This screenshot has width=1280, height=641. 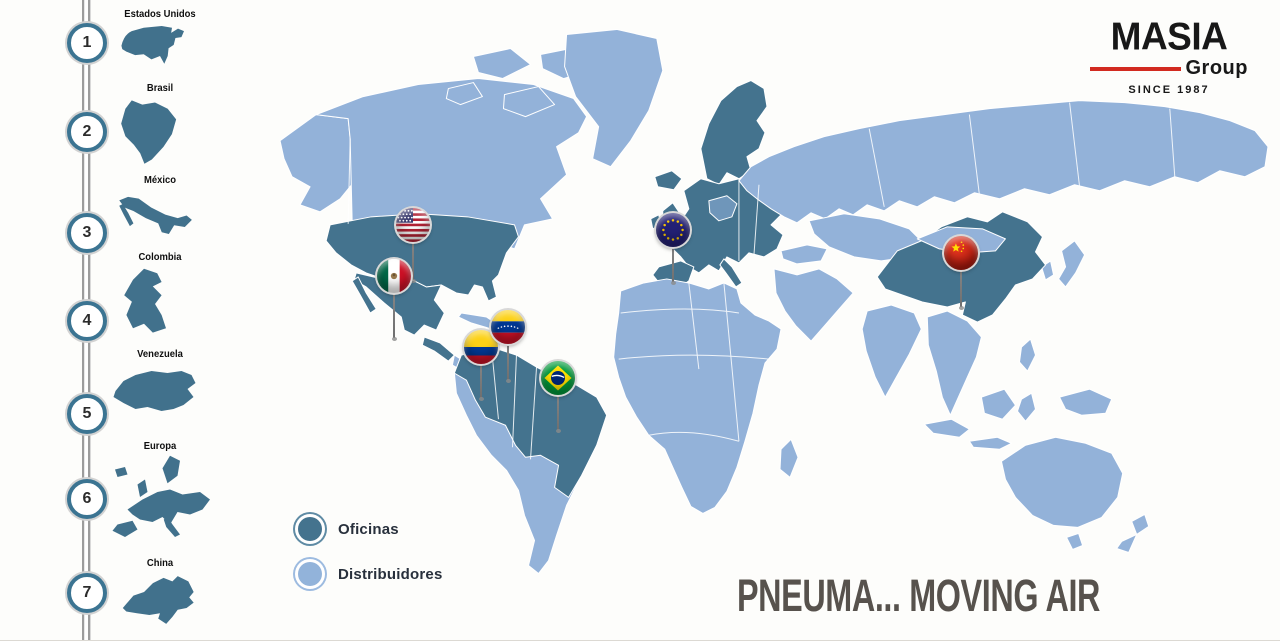 What do you see at coordinates (87, 233) in the screenshot?
I see `sidebar-item-number: 3` at bounding box center [87, 233].